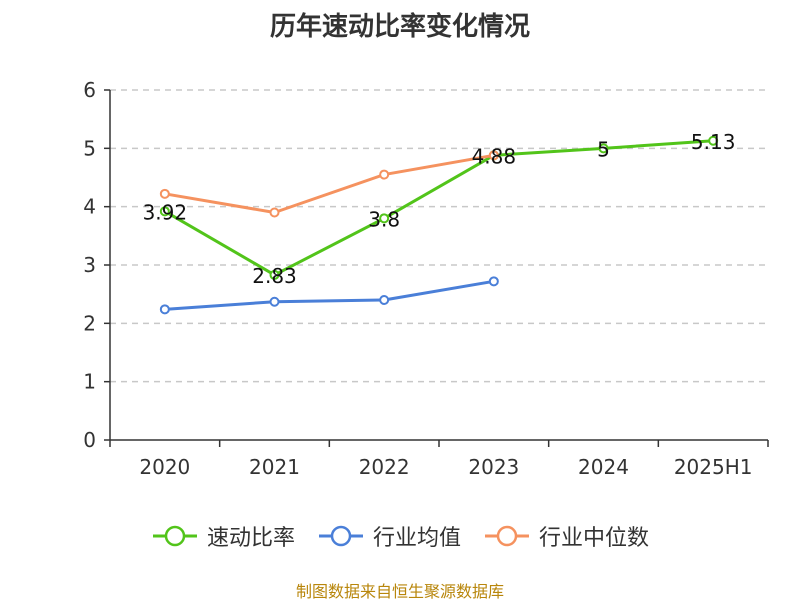 Image resolution: width=800 pixels, height=602 pixels. I want to click on legend-item-quick-ratio: 速动比率, so click(223, 536).